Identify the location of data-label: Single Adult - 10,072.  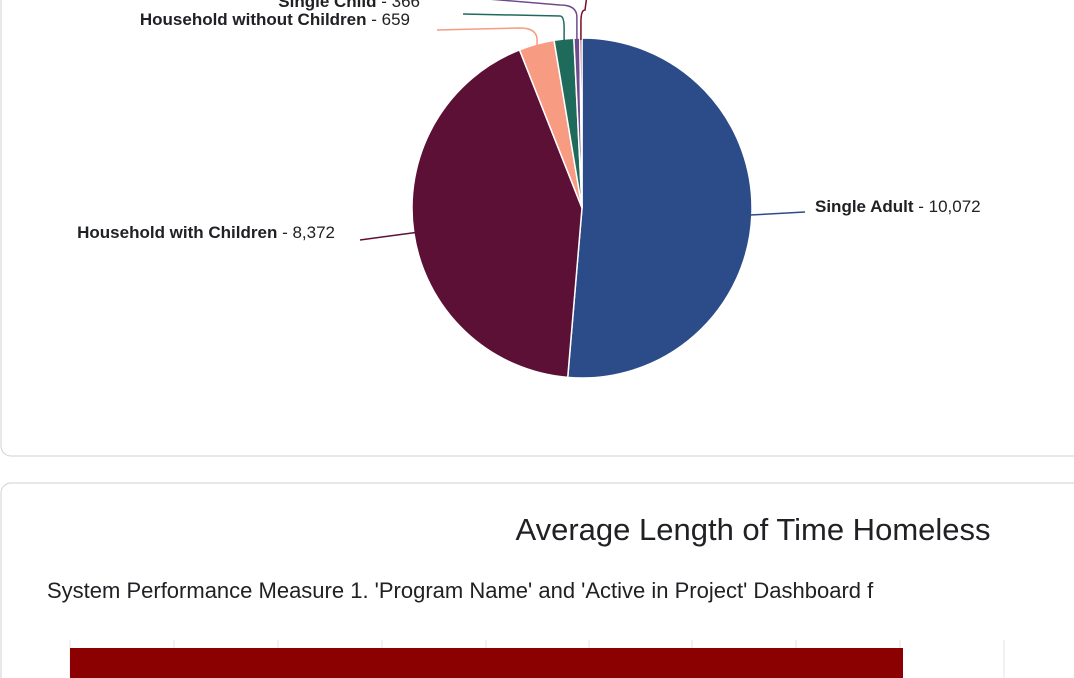
(898, 206).